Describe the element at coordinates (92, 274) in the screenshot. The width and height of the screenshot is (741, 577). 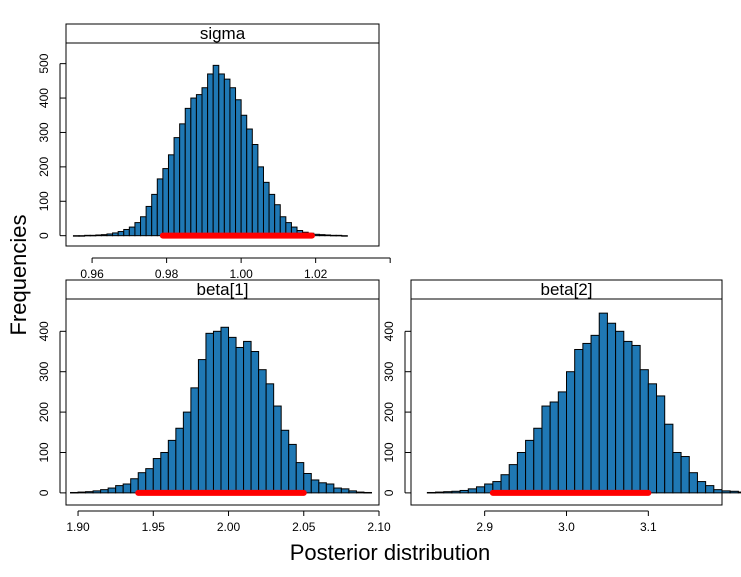
I see `x-tick-label: 0.96` at that location.